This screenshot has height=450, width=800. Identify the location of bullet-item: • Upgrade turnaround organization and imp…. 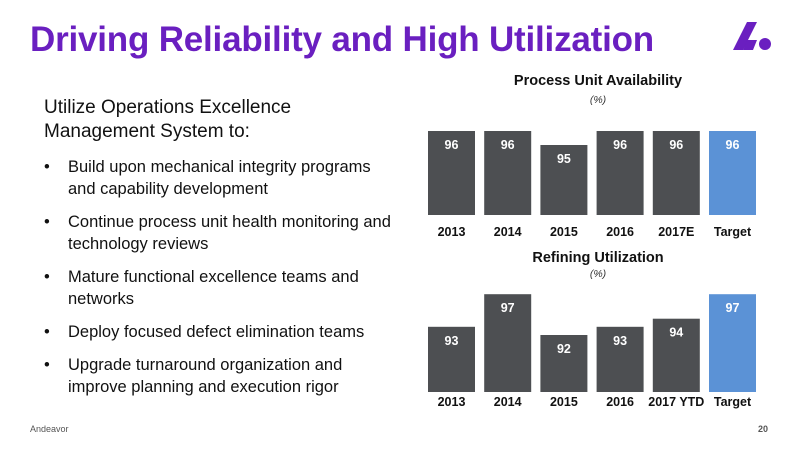
(219, 376).